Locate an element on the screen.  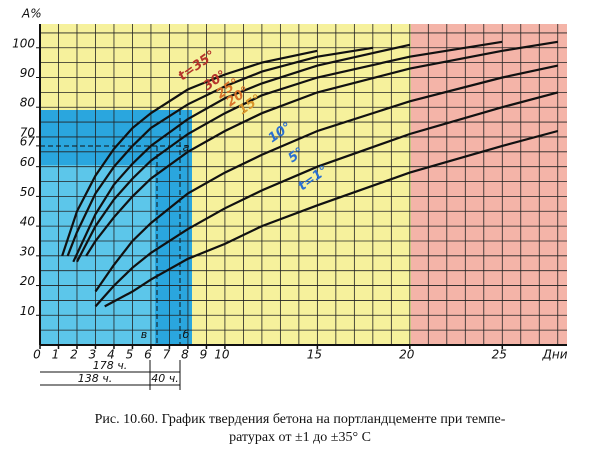
annotation: 40 ч. is located at coordinates (165, 378).